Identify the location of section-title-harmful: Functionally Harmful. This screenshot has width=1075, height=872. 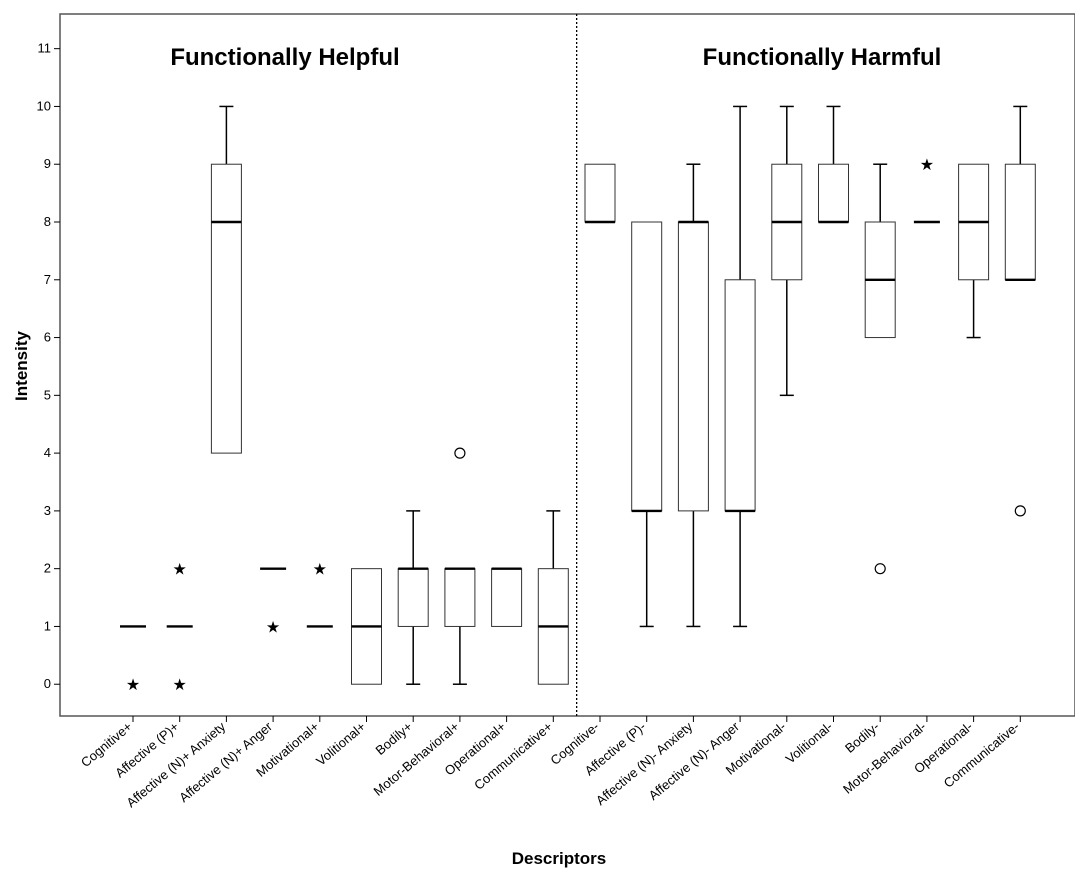
(822, 57).